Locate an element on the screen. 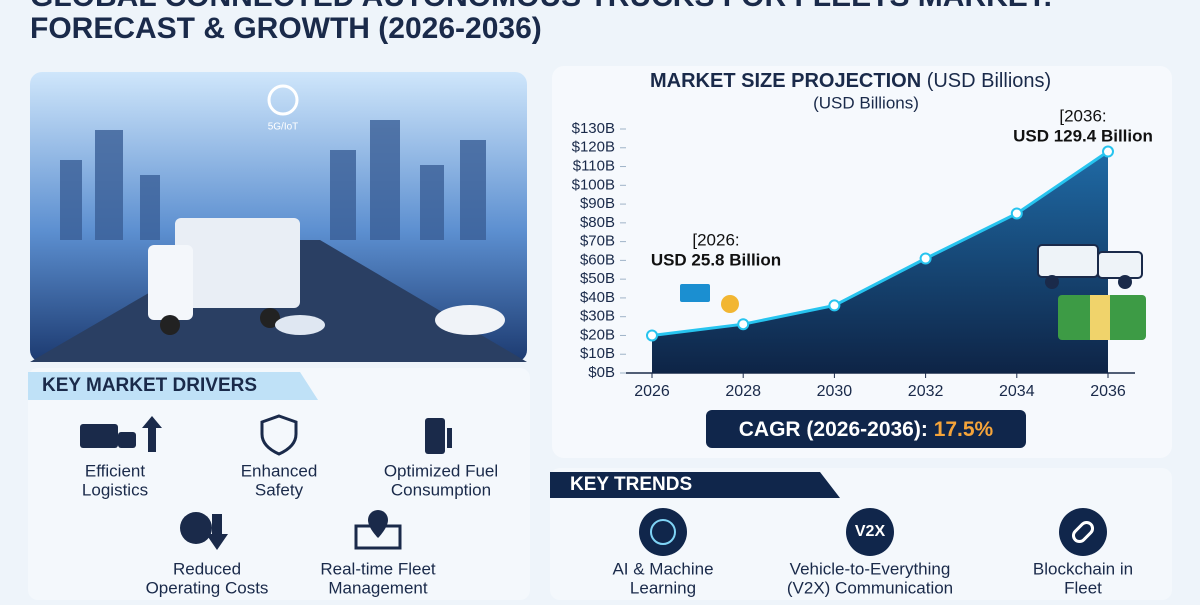 The width and height of the screenshot is (1200, 605). x-tick-label: 2030 is located at coordinates (835, 391).